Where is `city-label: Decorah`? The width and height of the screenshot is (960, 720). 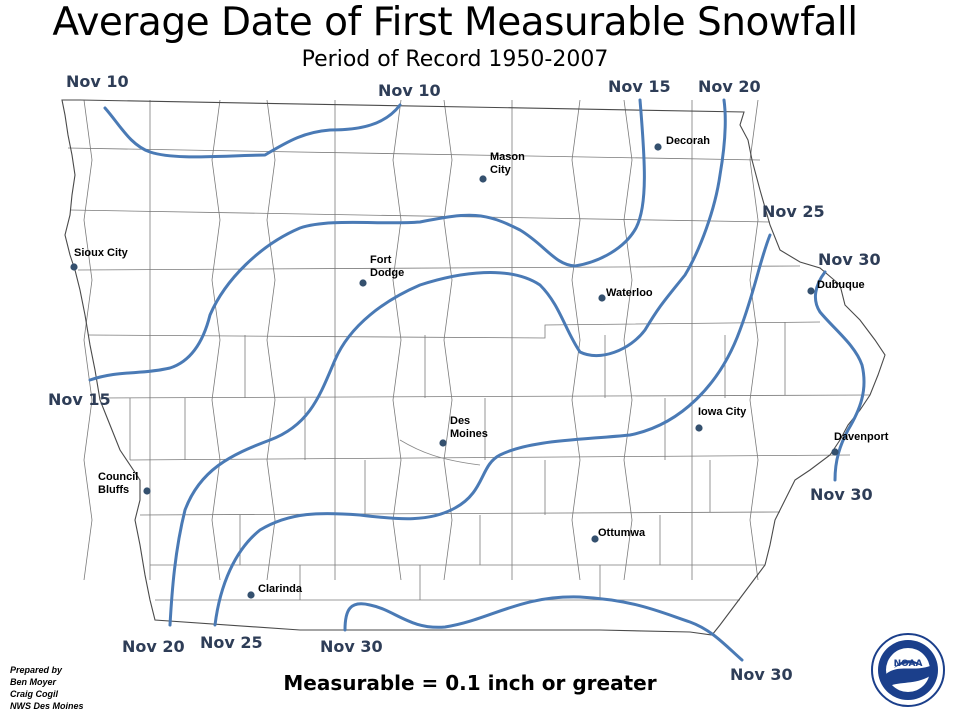 city-label: Decorah is located at coordinates (688, 141).